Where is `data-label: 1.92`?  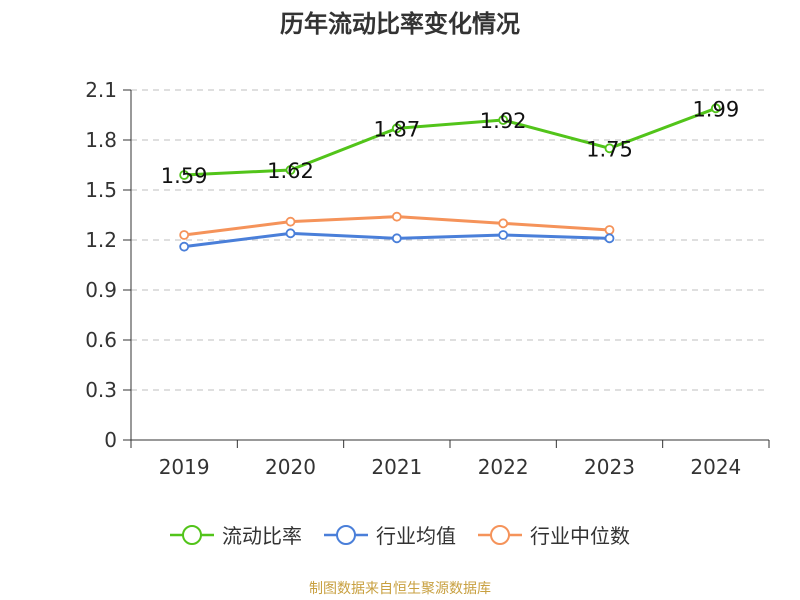
data-label: 1.92 is located at coordinates (503, 121).